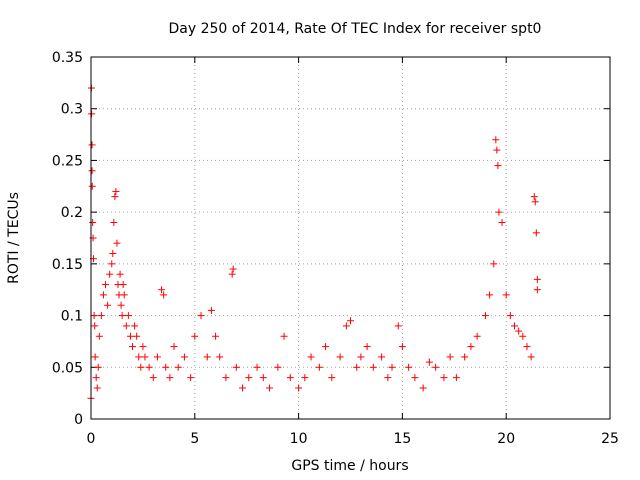 This screenshot has height=480, width=640. I want to click on x-tick-label: 0, so click(91, 439).